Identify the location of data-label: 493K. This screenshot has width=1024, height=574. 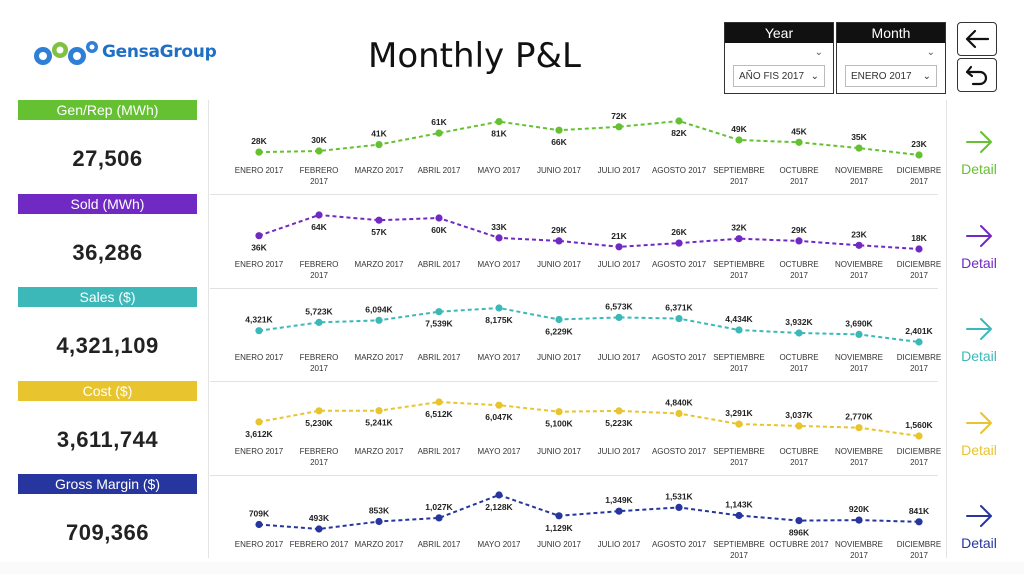
(319, 518).